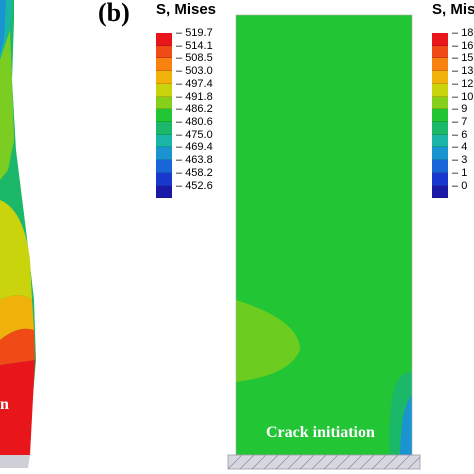 The image size is (474, 474). I want to click on panel-c-legend-tick-label: 0, so click(462, 186).